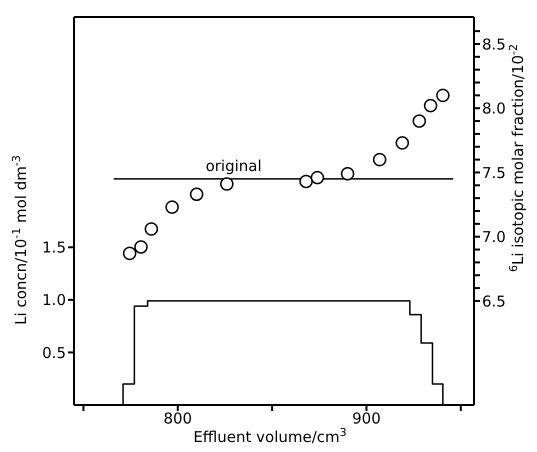 The height and width of the screenshot is (452, 537). Describe the element at coordinates (494, 109) in the screenshot. I see `y2-tick-label: 8.0` at that location.